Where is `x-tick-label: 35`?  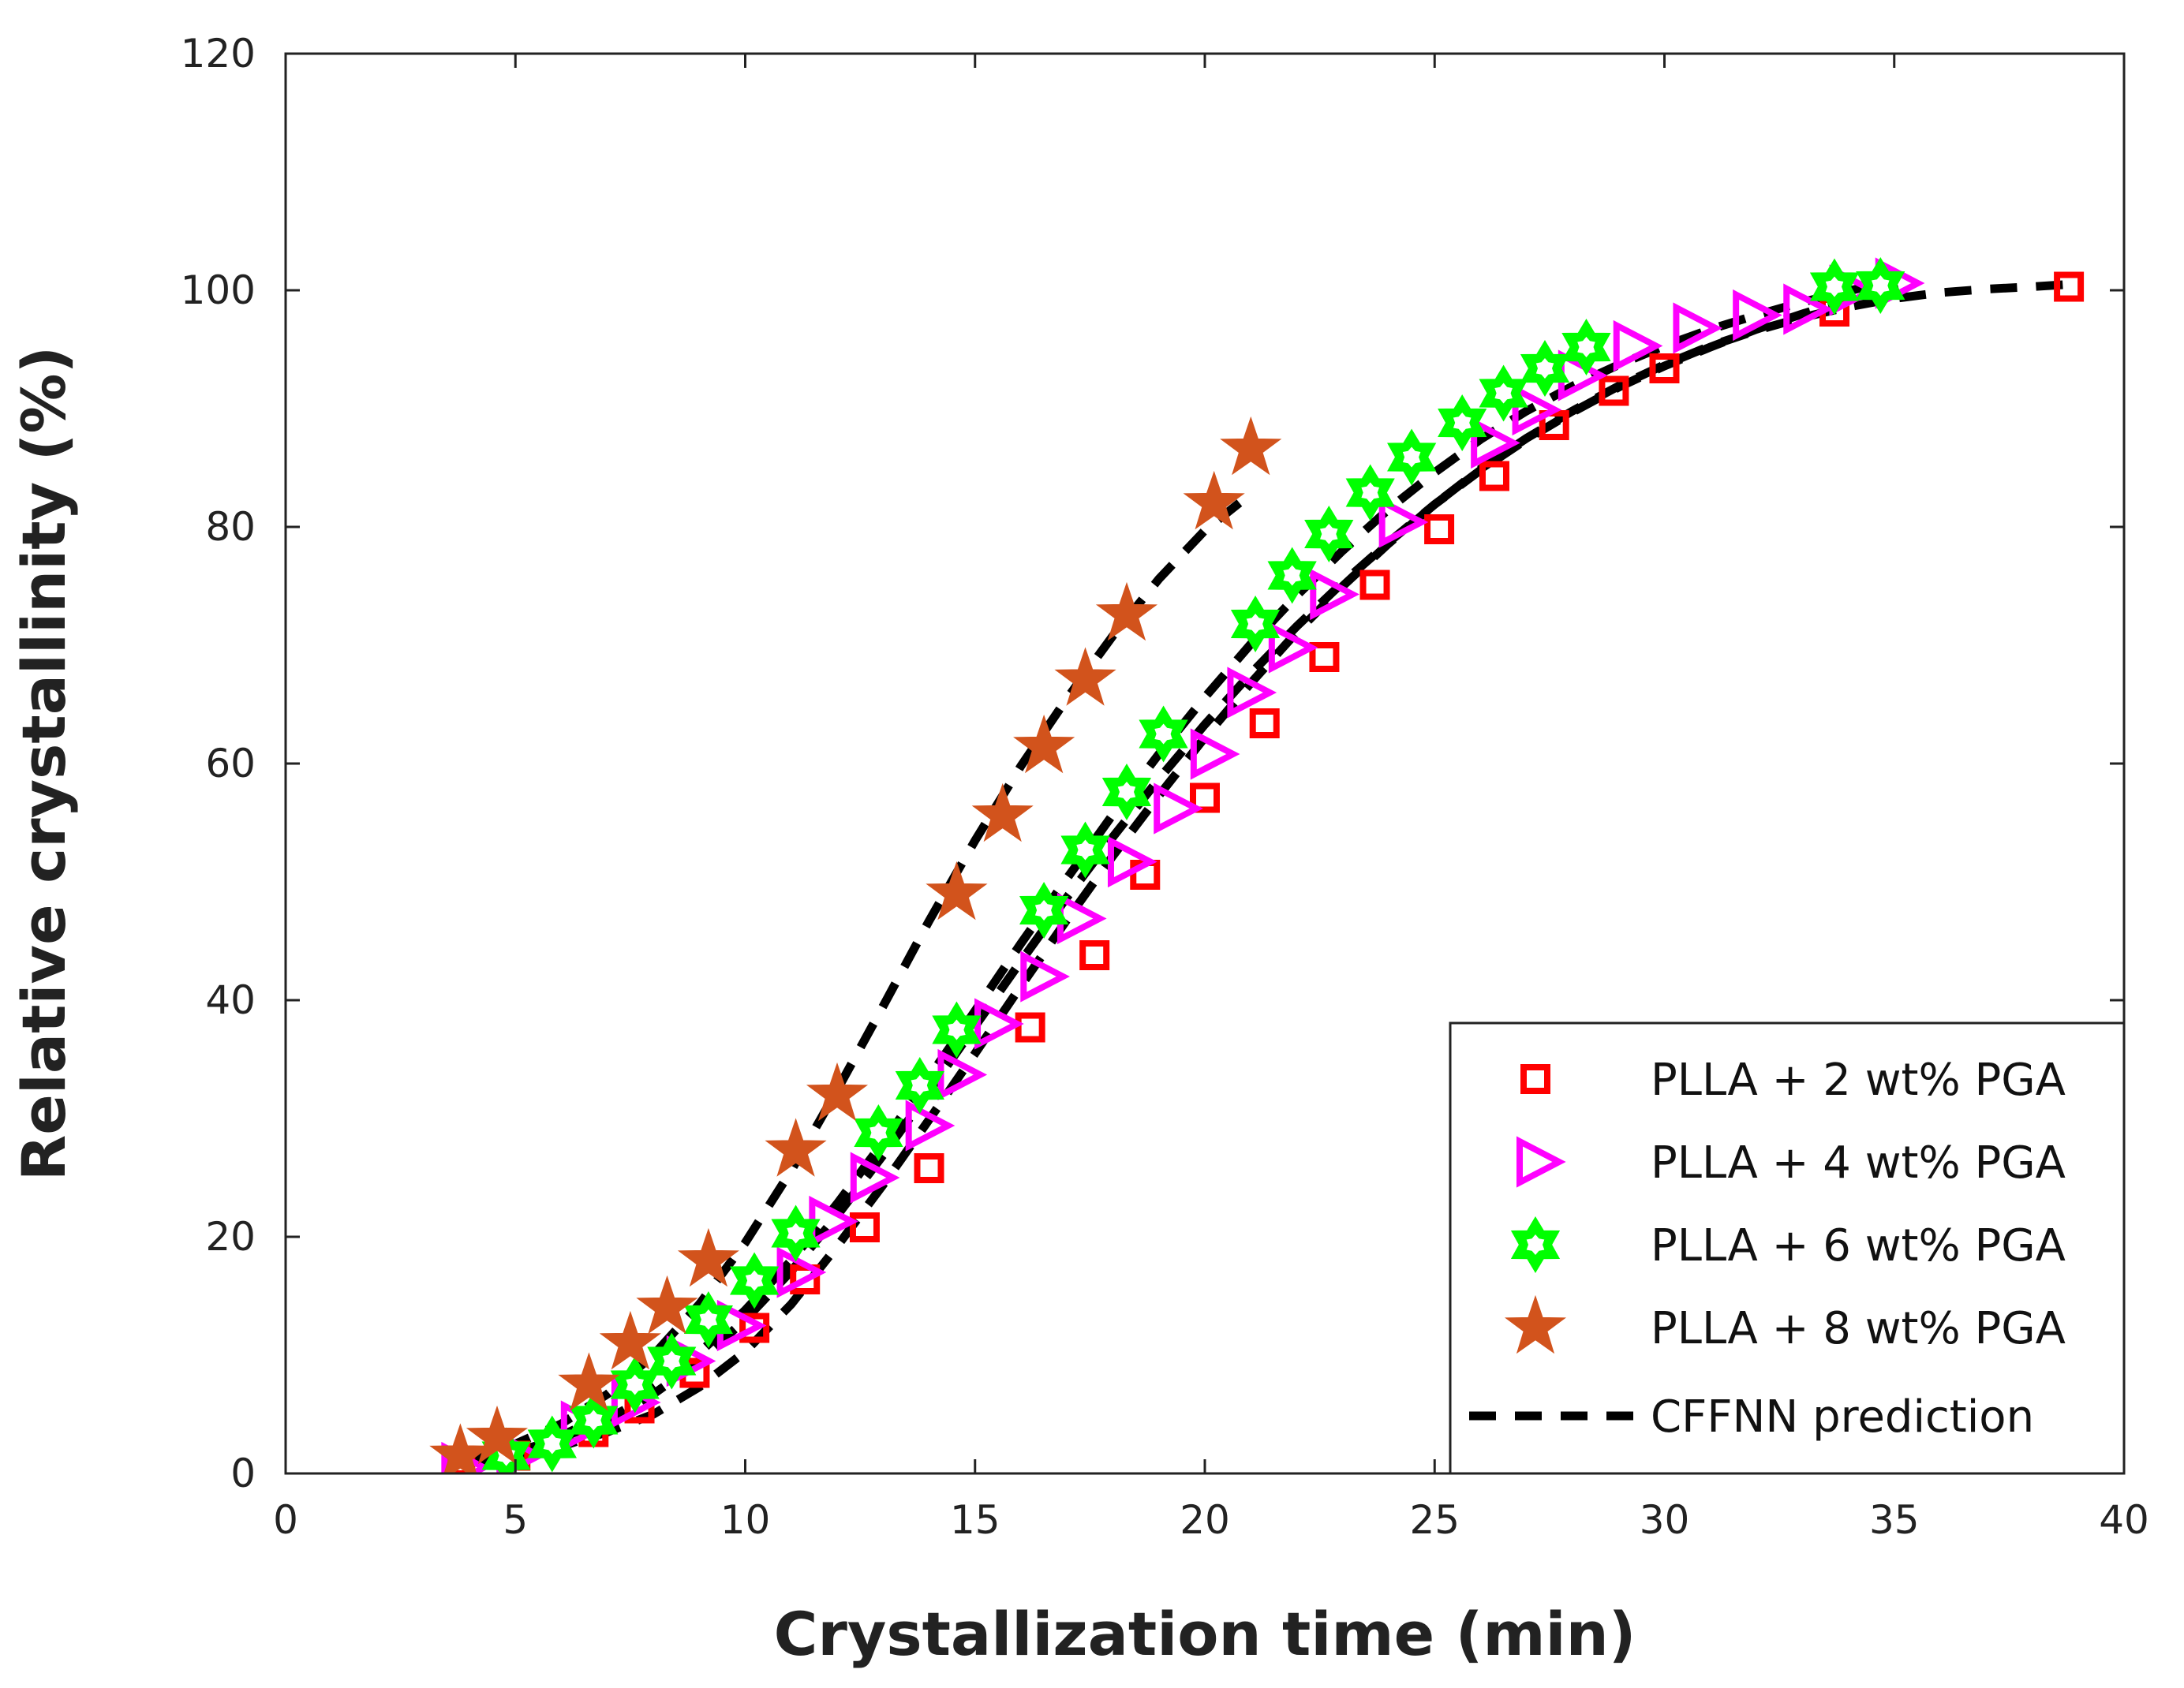
x-tick-label: 35 is located at coordinates (1894, 1520).